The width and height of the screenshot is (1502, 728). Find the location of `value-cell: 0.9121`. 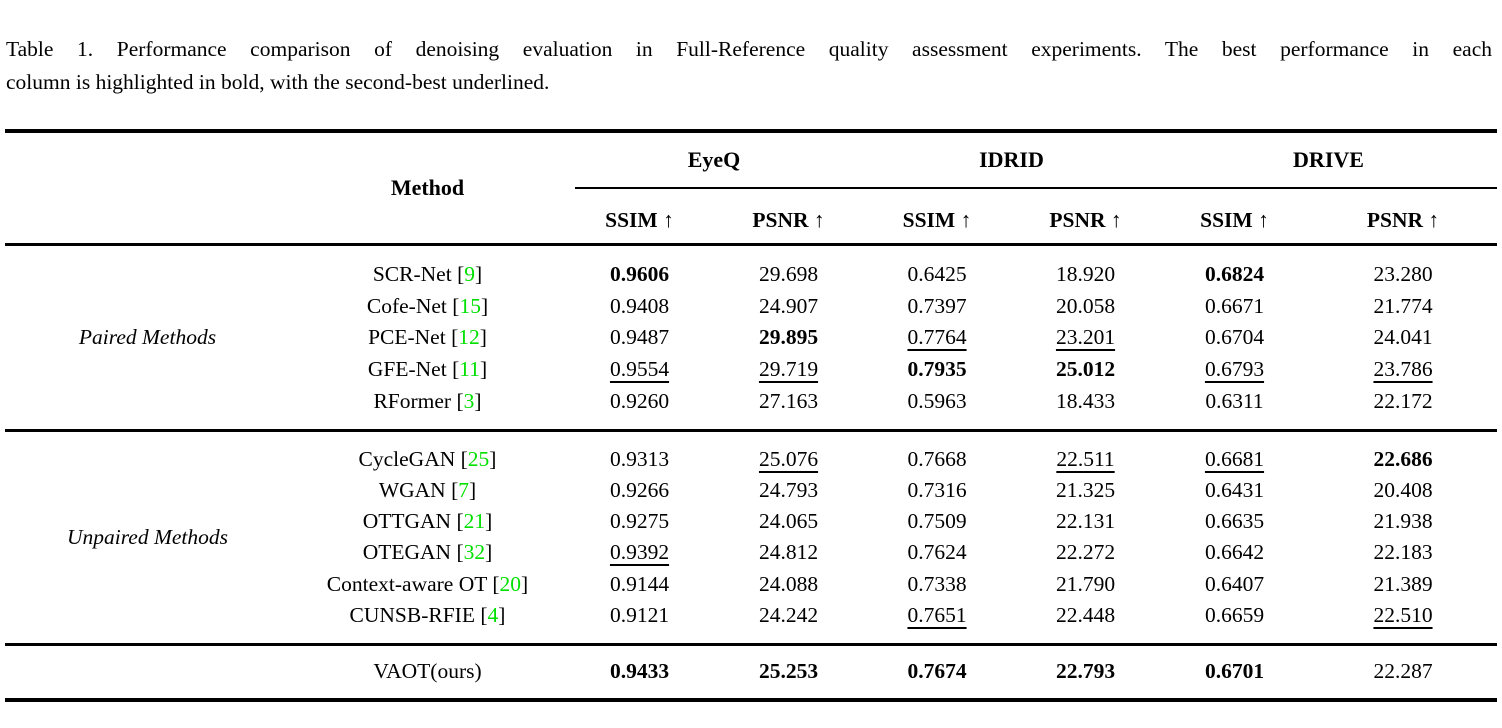

value-cell: 0.9121 is located at coordinates (639, 615).